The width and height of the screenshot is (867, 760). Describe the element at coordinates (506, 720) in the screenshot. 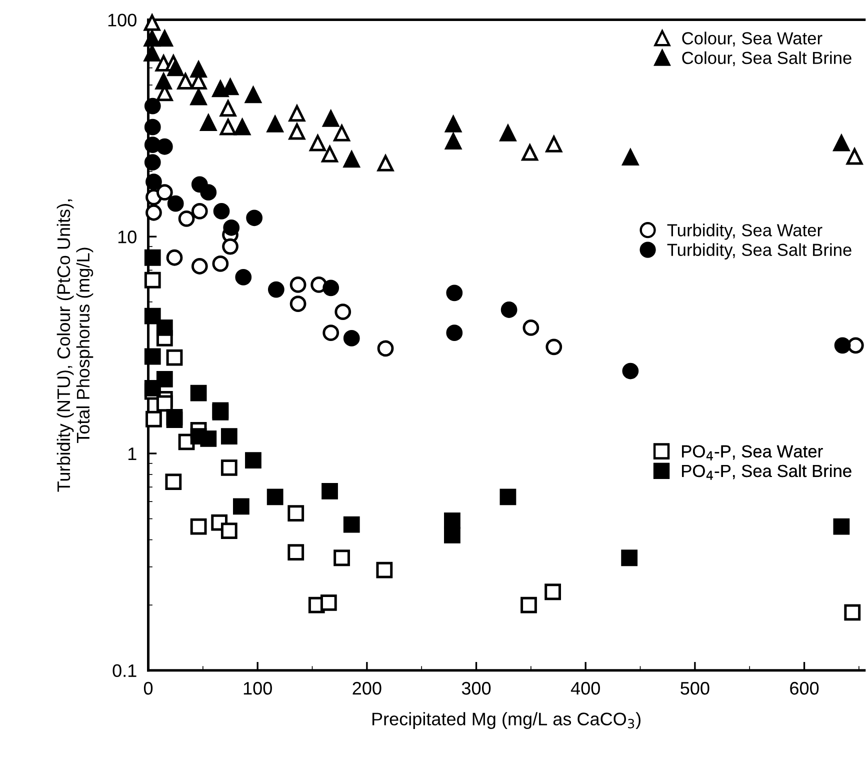

I see `x-axis-title: Precipitated Mg (mg/L as CaCO$_{3}$)` at that location.